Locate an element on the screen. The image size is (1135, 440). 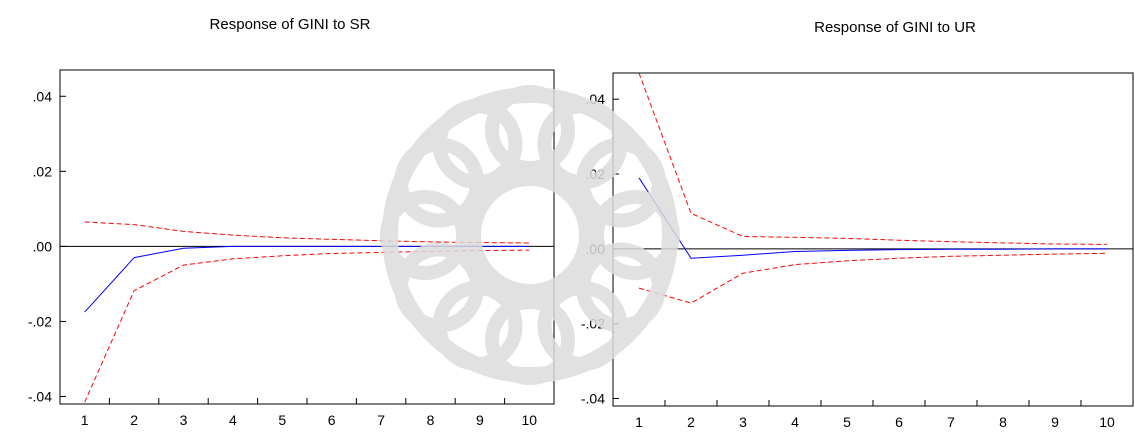
sr-xtick-label: 6 is located at coordinates (332, 420).